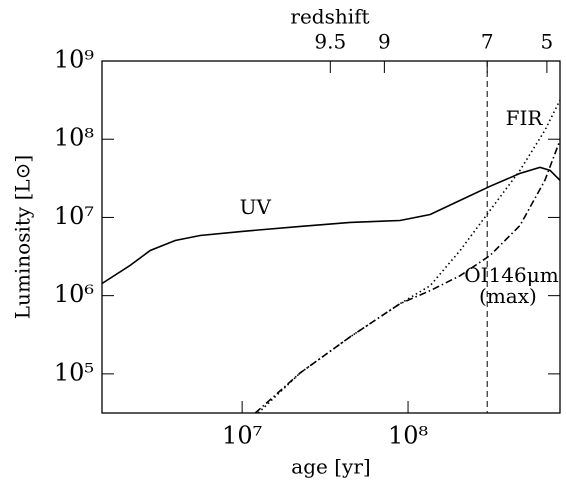 Image resolution: width=566 pixels, height=486 pixels. Describe the element at coordinates (242, 436) in the screenshot. I see `x-tick-label: 10⁷` at that location.